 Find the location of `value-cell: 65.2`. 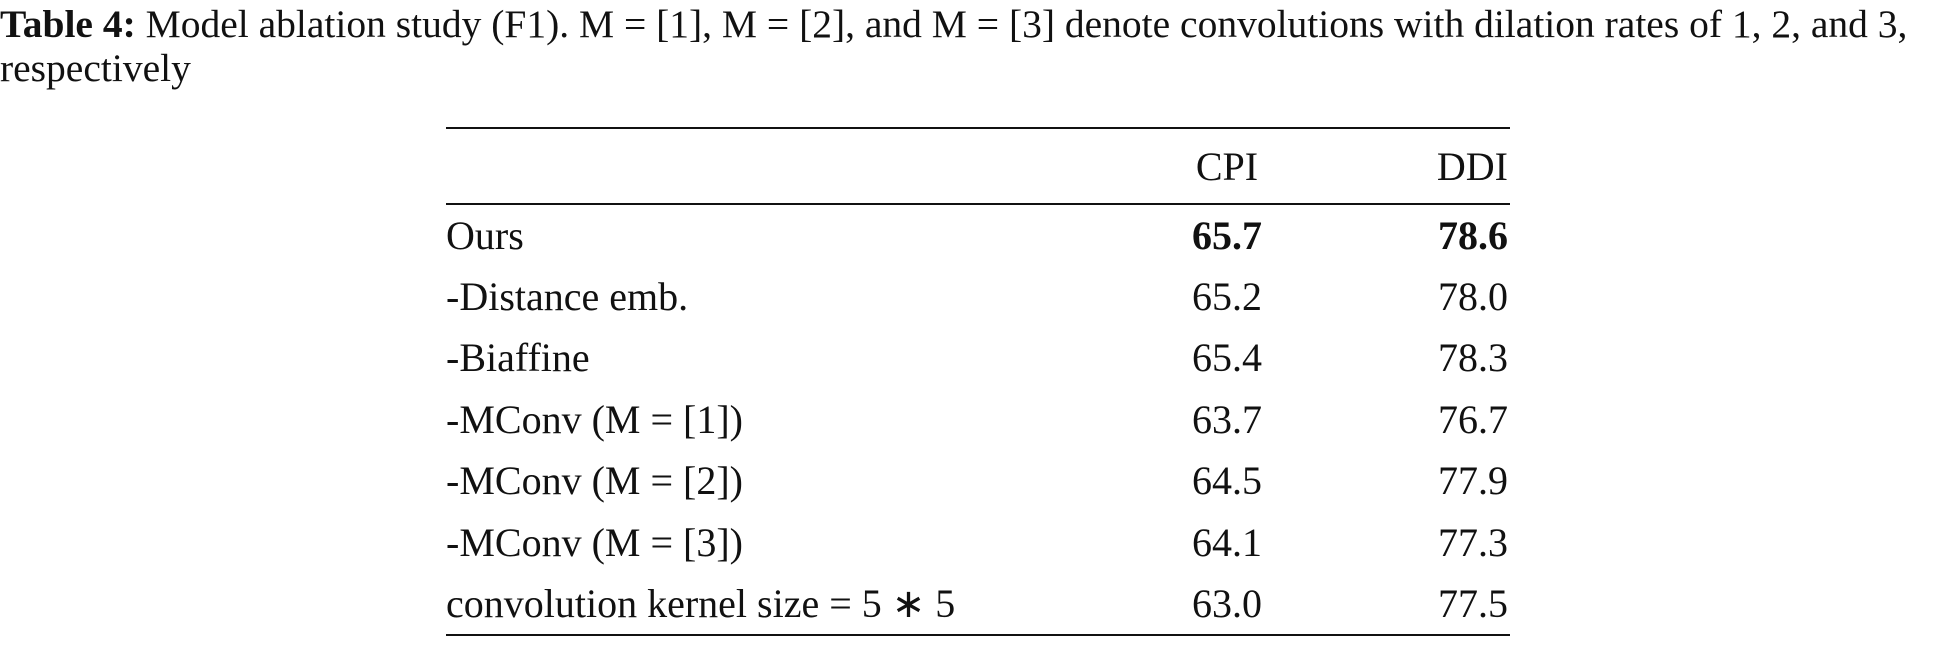

value-cell: 65.2 is located at coordinates (1227, 296).